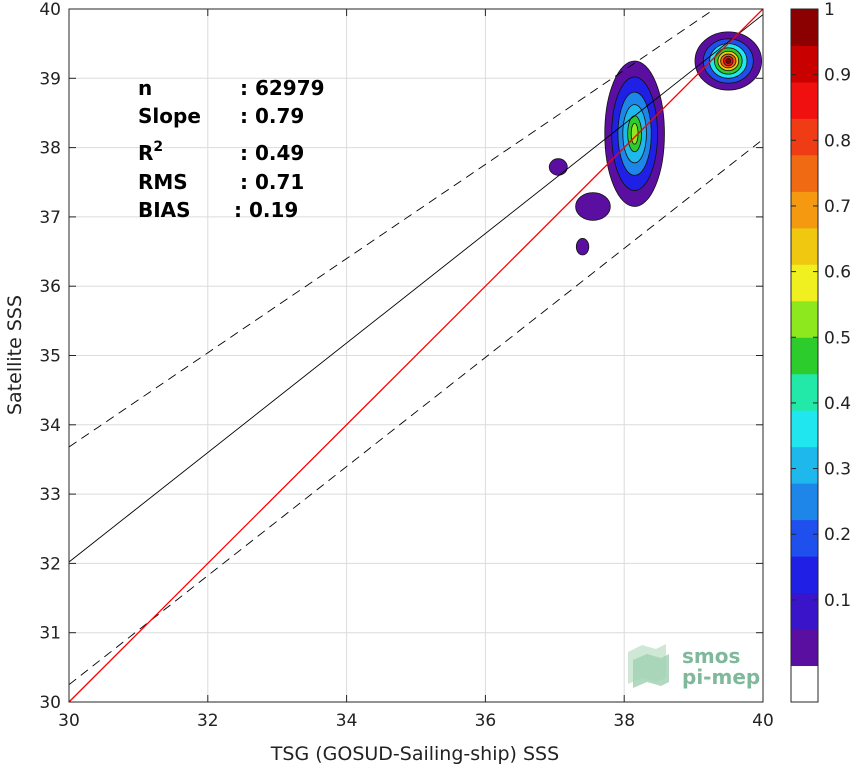 This screenshot has height=768, width=858. I want to click on colorbar-frame, so click(804, 355).